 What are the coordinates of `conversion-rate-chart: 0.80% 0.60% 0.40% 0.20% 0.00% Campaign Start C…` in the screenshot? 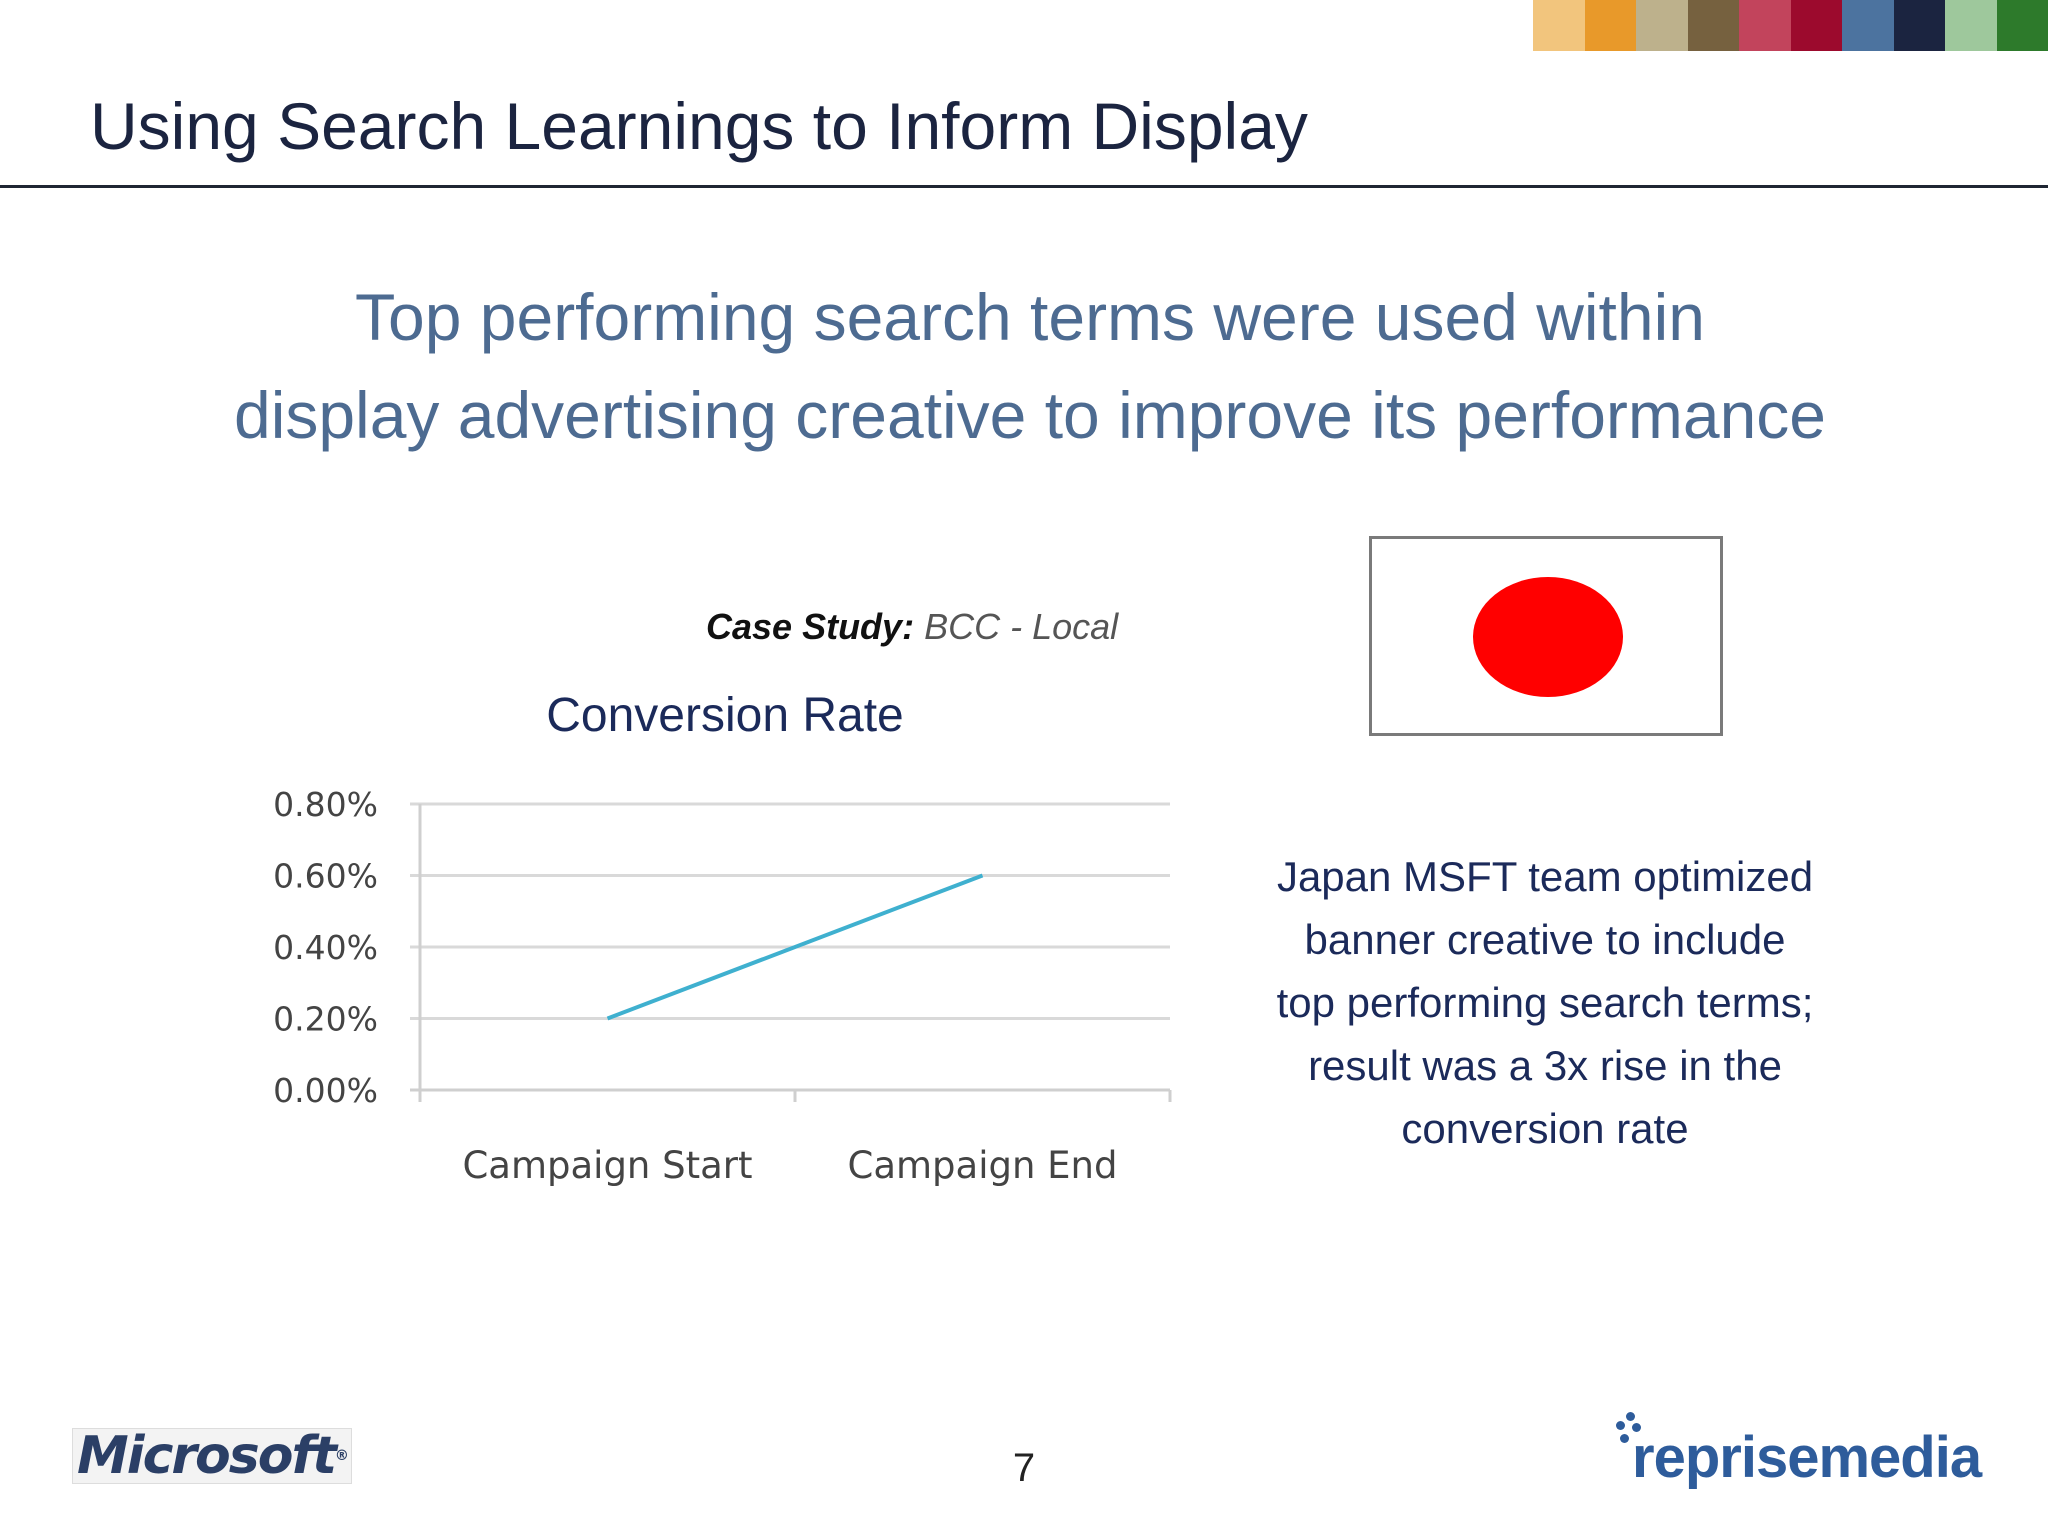 It's located at (722, 986).